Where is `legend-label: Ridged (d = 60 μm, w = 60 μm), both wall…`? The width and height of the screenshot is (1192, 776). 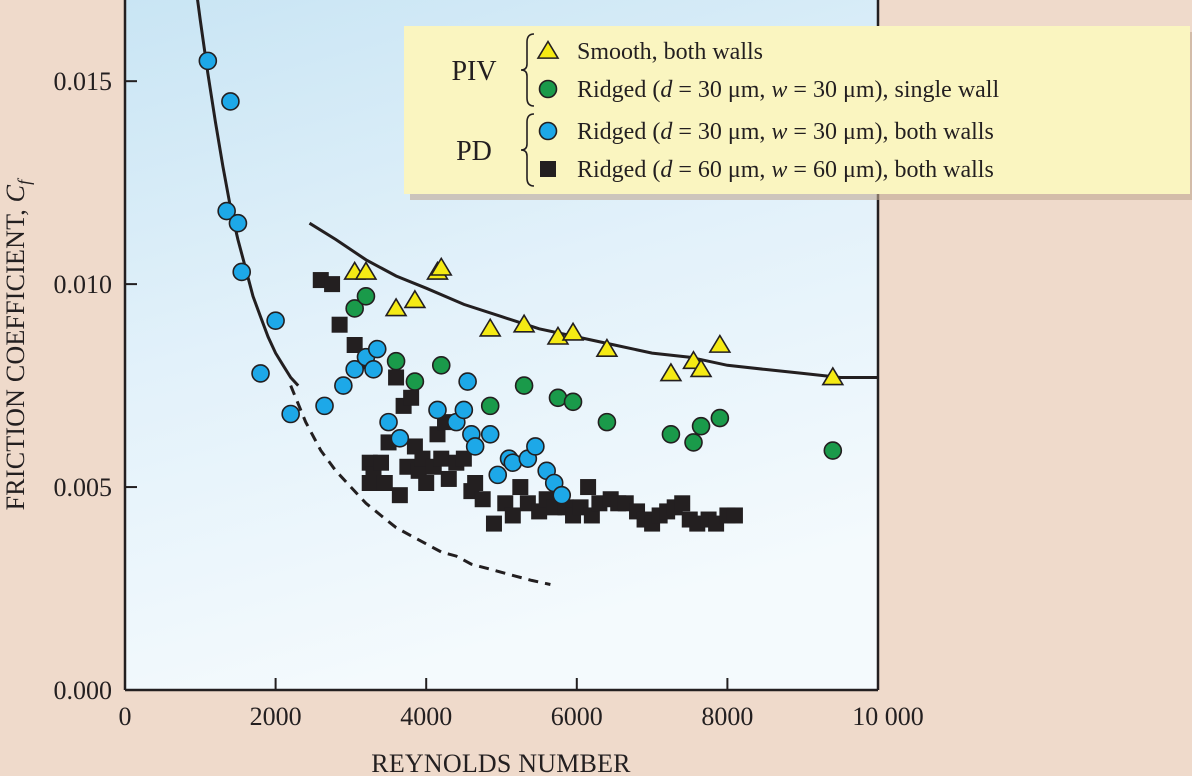
legend-label: Ridged (d = 60 μm, w = 60 μm), both wall… is located at coordinates (785, 170).